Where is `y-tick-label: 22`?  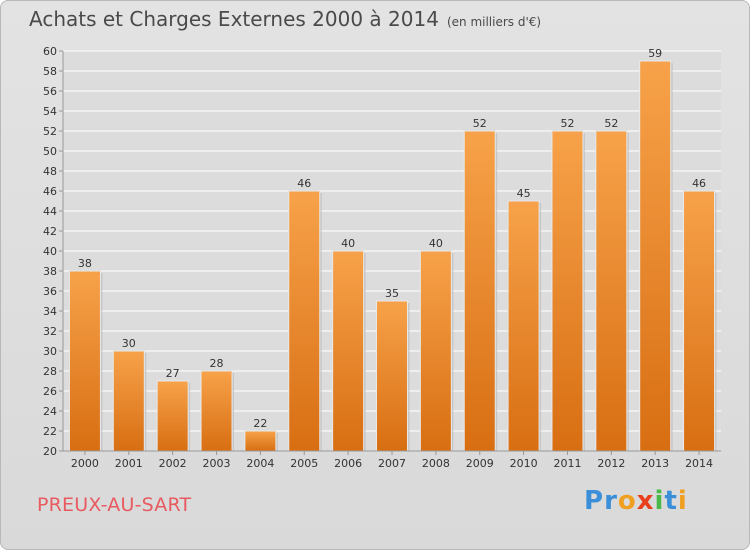
y-tick-label: 22 is located at coordinates (50, 431).